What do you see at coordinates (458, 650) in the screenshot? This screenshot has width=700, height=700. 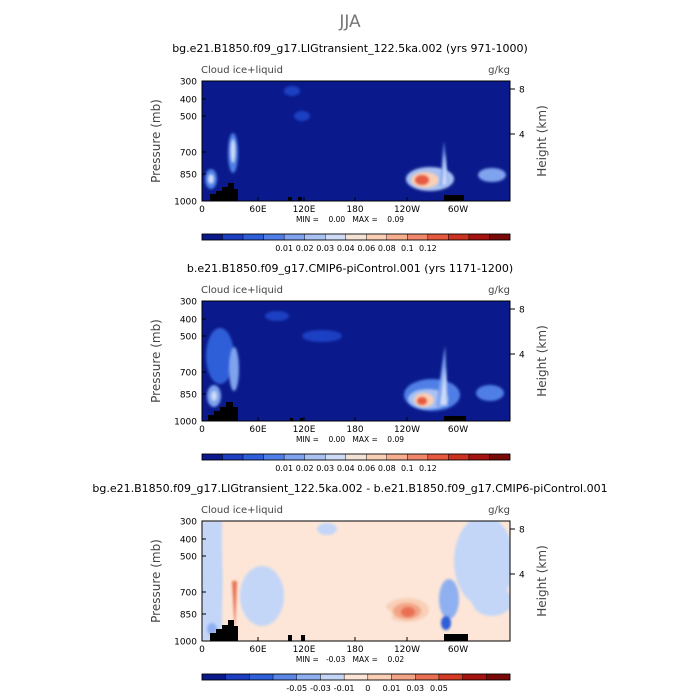 I see `x-tick-label: 60W` at bounding box center [458, 650].